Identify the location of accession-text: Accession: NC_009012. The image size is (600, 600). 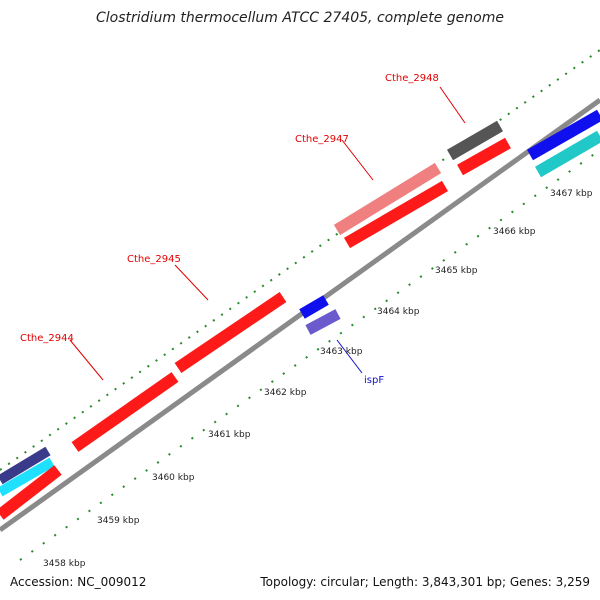
(78, 582).